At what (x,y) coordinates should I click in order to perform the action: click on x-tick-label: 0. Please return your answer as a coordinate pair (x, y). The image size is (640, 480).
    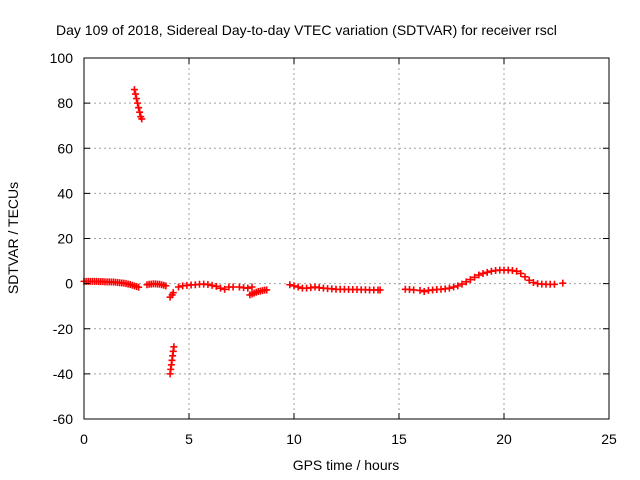
    Looking at the image, I should click on (84, 439).